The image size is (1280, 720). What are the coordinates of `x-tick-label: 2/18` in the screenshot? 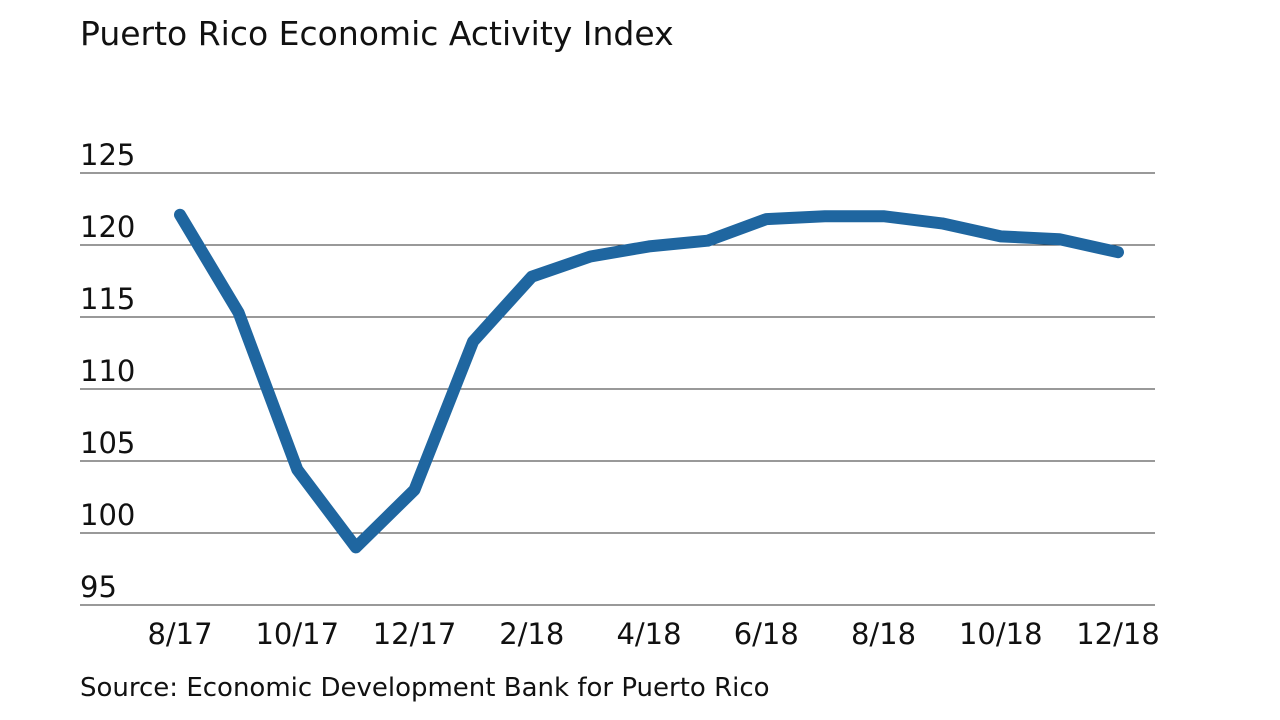 It's located at (531, 634).